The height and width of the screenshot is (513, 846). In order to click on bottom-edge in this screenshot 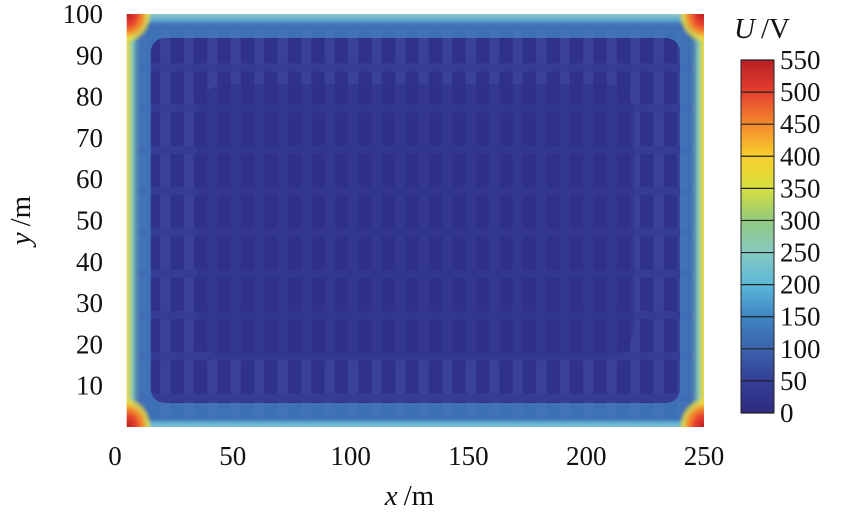, I will do `click(415, 422)`.